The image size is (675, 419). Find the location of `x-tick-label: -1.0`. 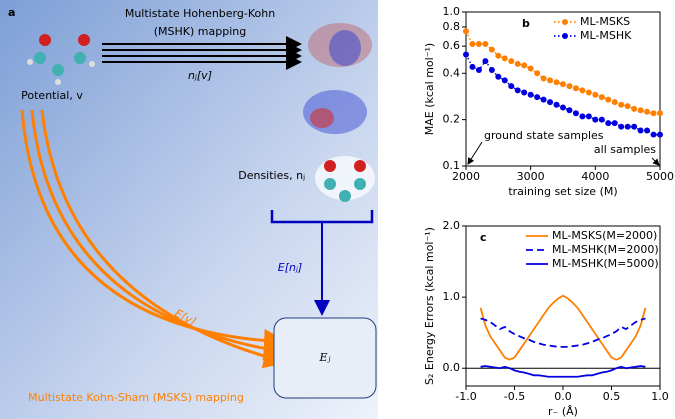

x-tick-label: -1.0 is located at coordinates (465, 396).